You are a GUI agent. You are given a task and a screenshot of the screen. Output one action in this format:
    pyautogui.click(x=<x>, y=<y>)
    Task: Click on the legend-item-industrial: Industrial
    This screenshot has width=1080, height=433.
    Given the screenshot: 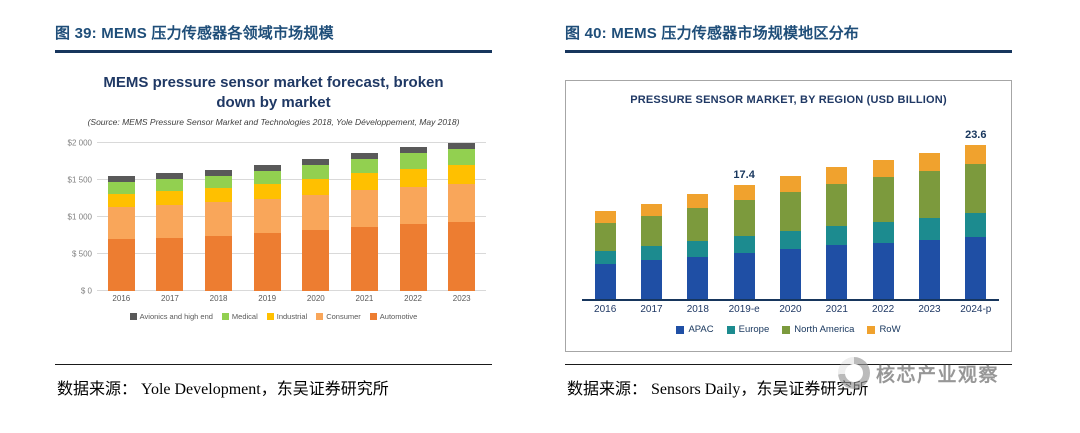 What is the action you would take?
    pyautogui.click(x=286, y=316)
    